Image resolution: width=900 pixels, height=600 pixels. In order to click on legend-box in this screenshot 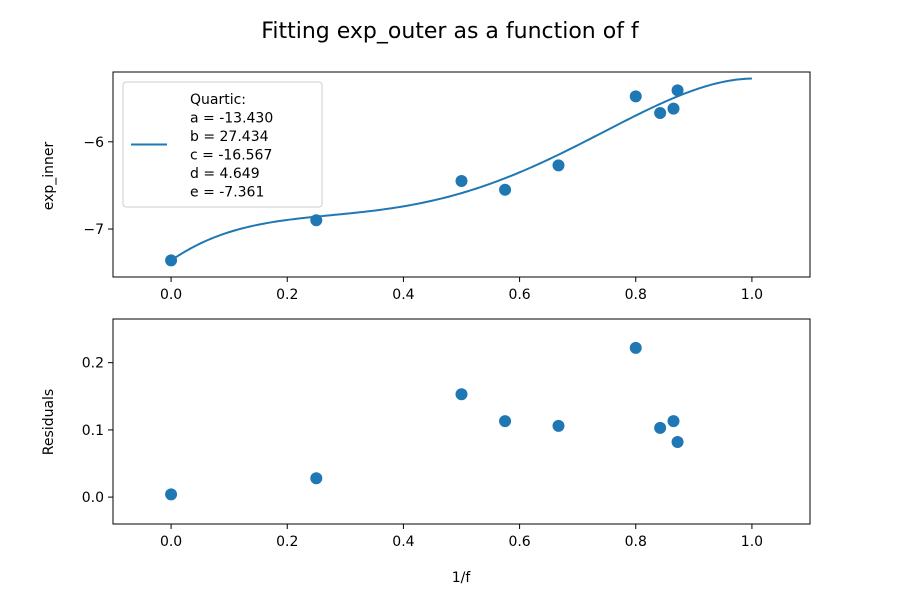, I will do `click(222, 144)`.